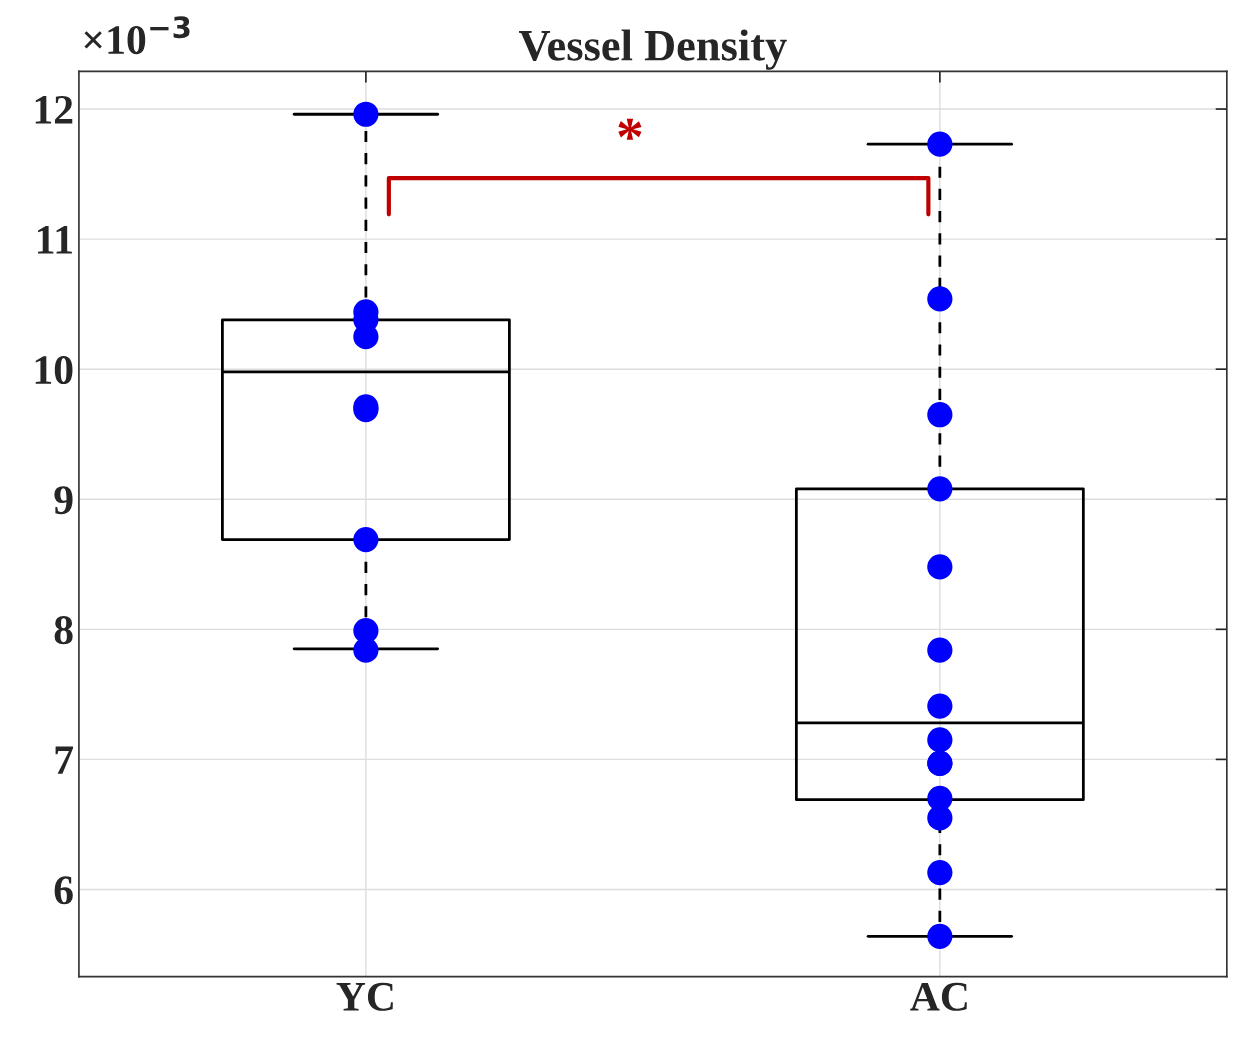 This screenshot has height=1049, width=1233. I want to click on y-tick-label: 8, so click(63, 630).